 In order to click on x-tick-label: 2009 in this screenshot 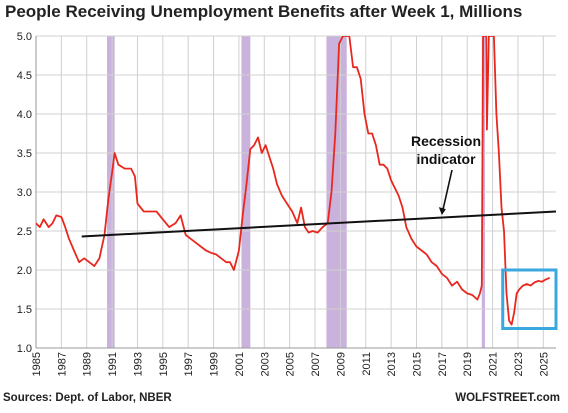, I will do `click(341, 364)`.